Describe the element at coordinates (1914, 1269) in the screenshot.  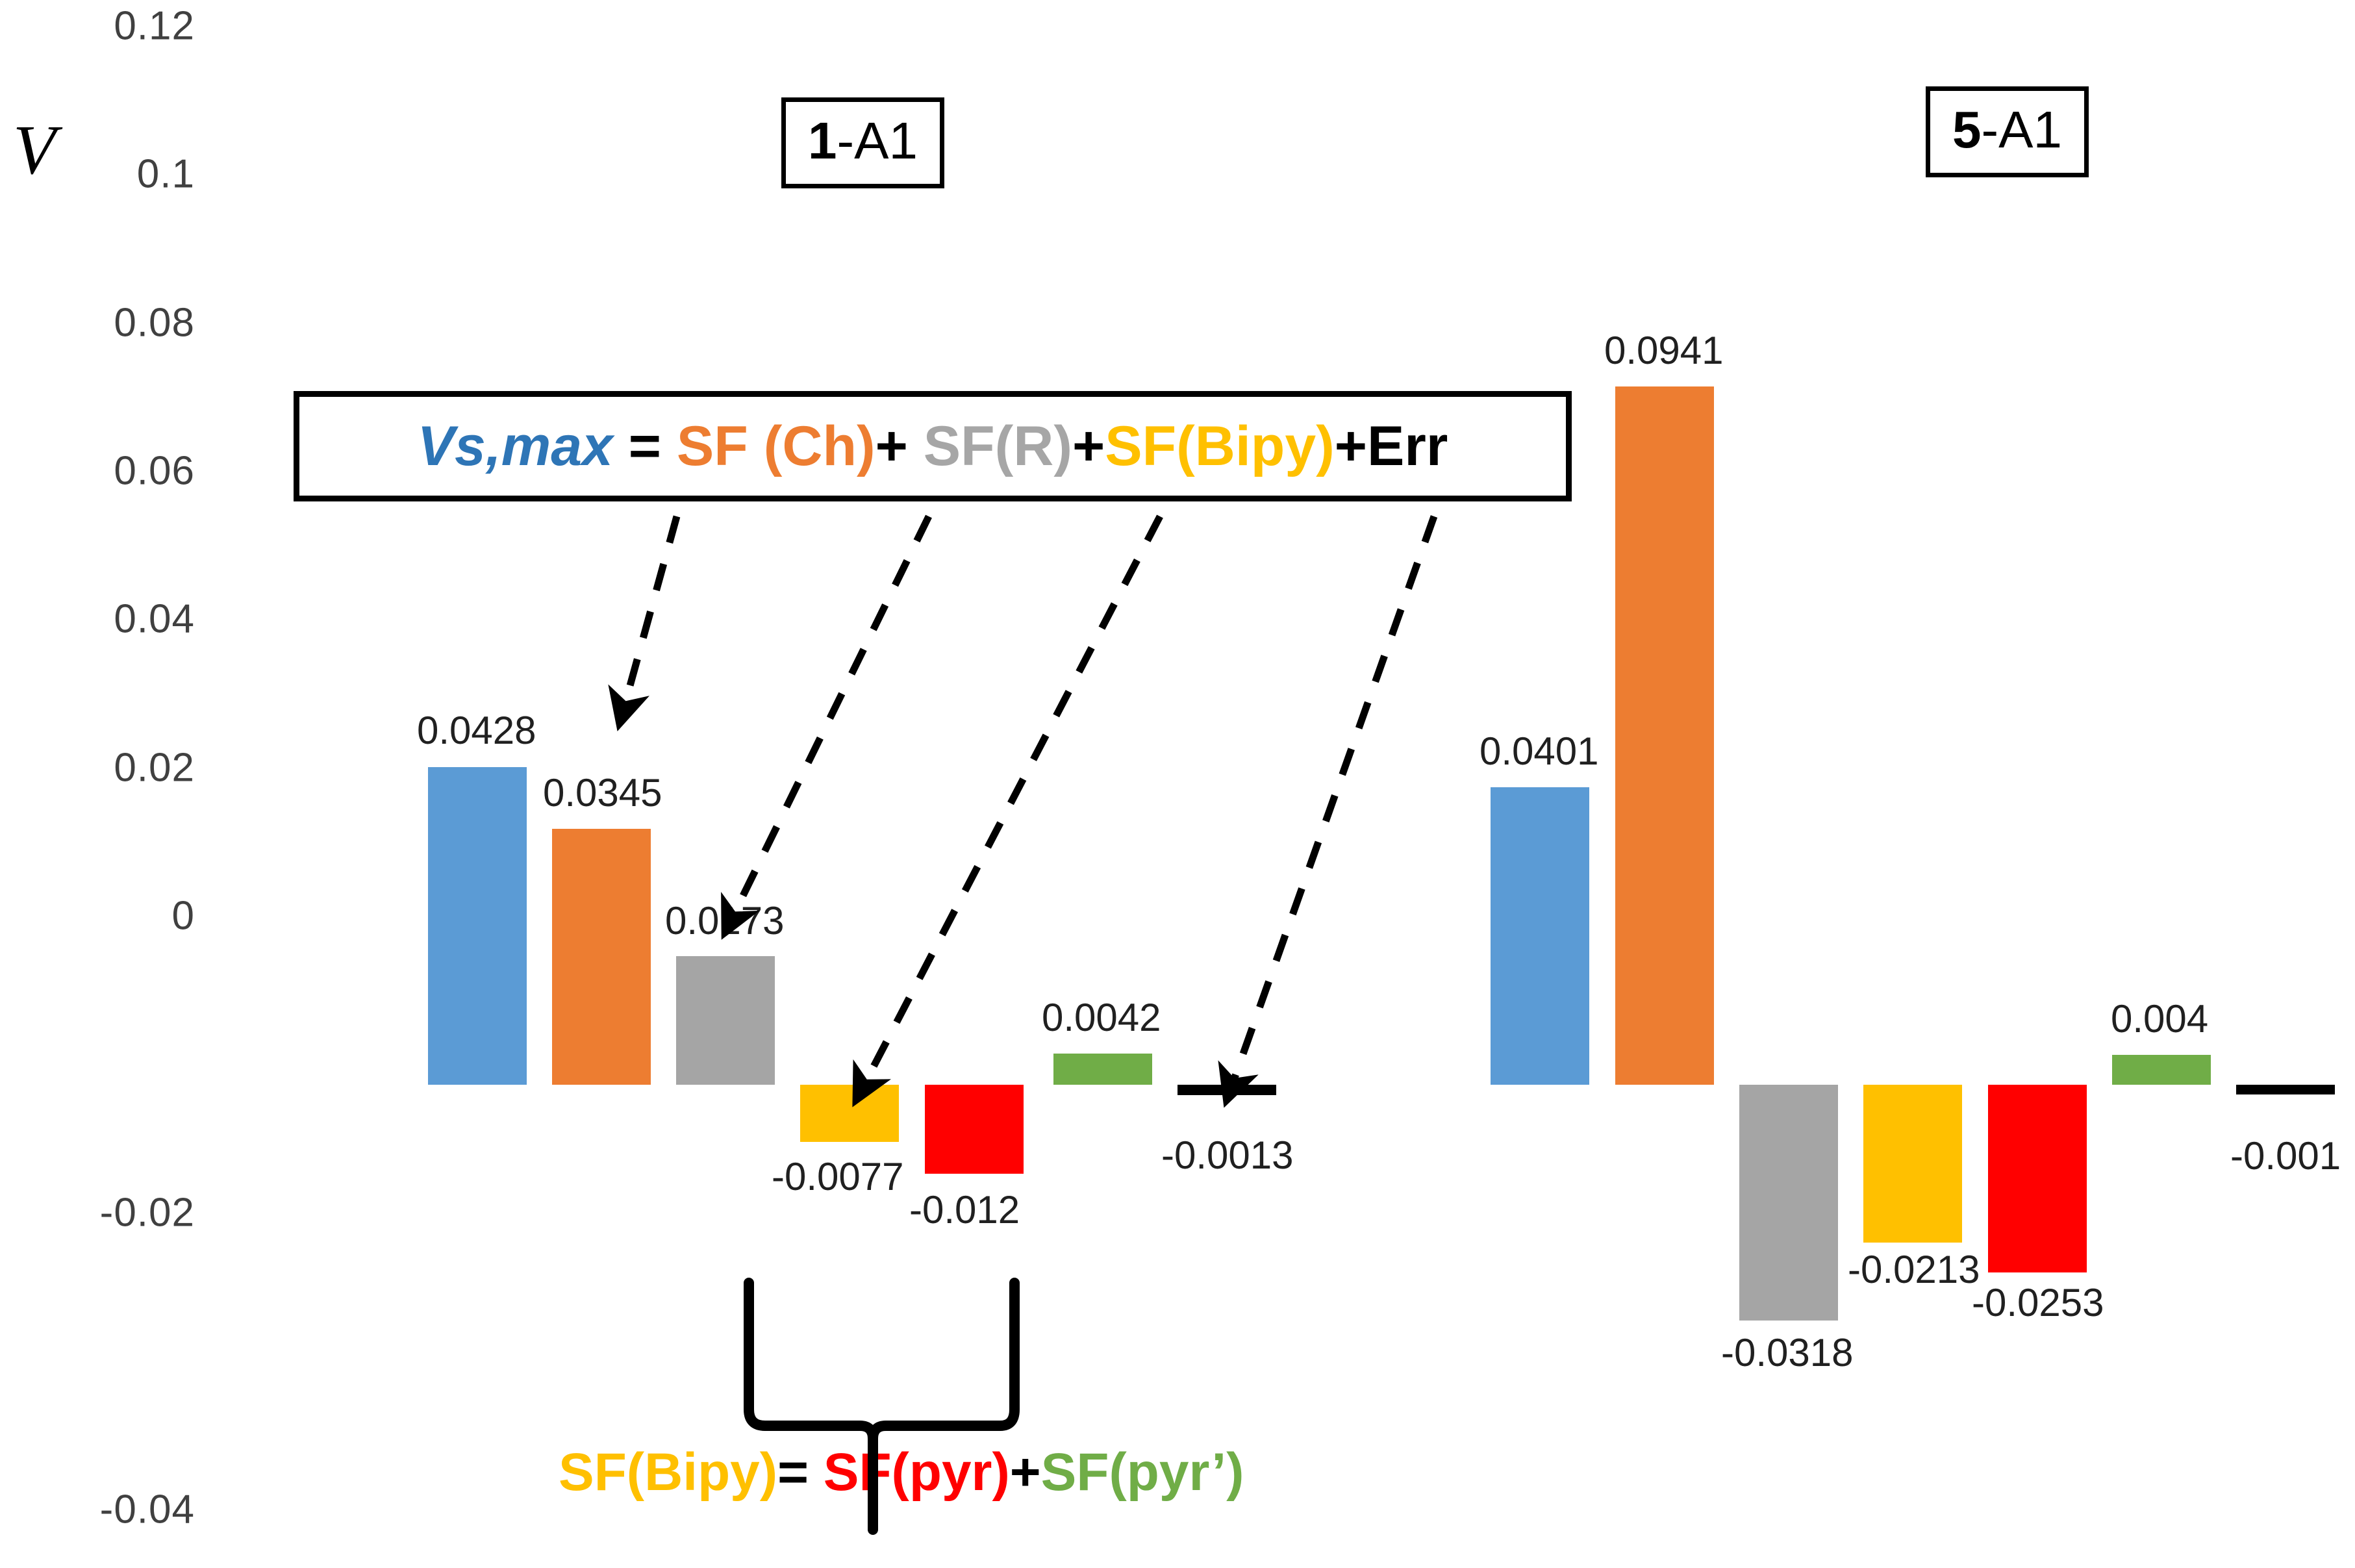
I see `bar-label-g2-bipy: -0.0213` at that location.